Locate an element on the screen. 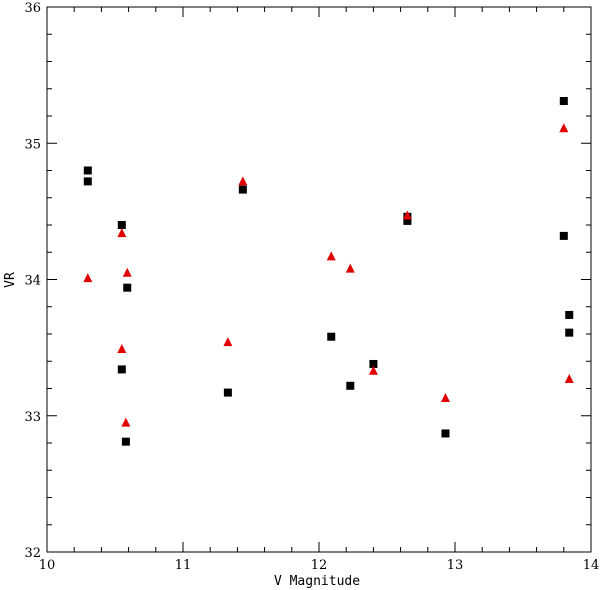 The width and height of the screenshot is (600, 590). x-tick-label: 12 is located at coordinates (319, 565).